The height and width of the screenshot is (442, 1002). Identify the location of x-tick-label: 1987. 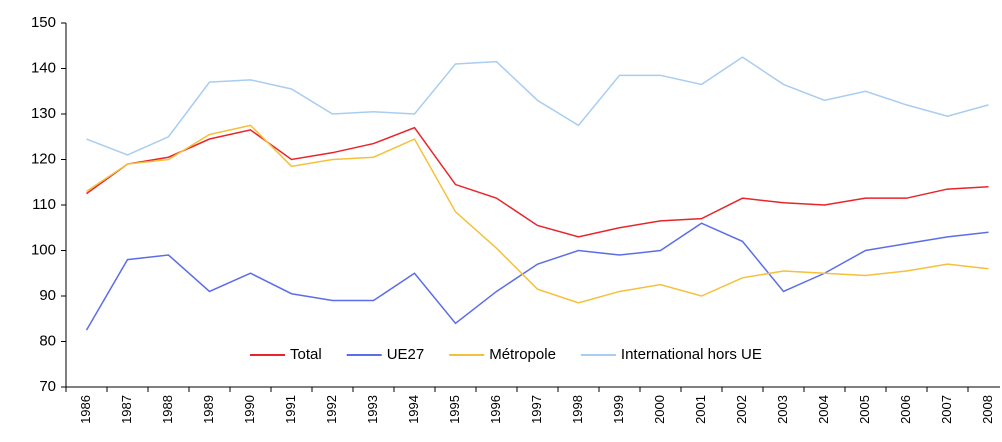
(126, 409).